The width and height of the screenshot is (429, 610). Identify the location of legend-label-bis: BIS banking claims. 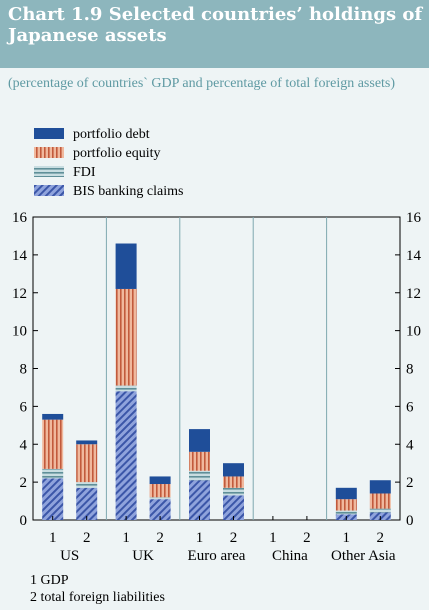
(128, 191).